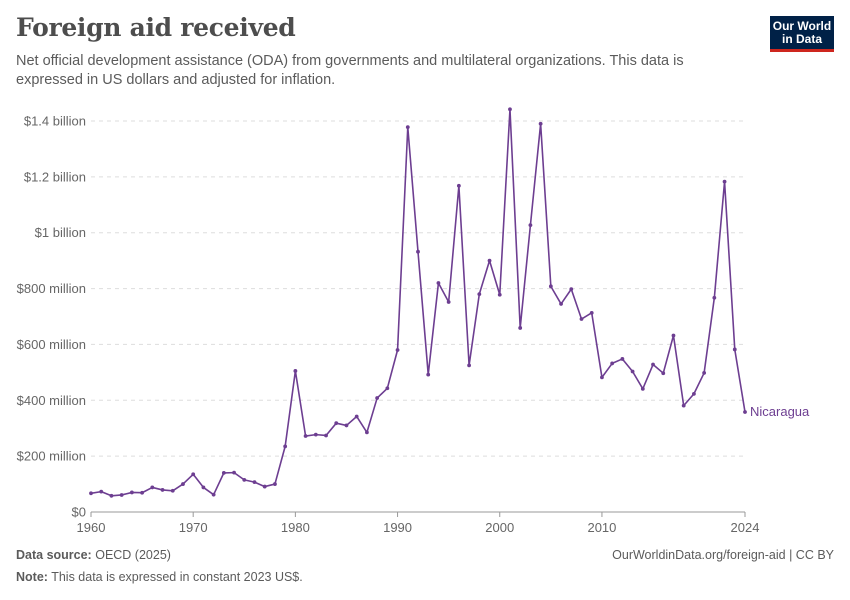  What do you see at coordinates (51, 344) in the screenshot?
I see `y-tick-label: $600 million` at bounding box center [51, 344].